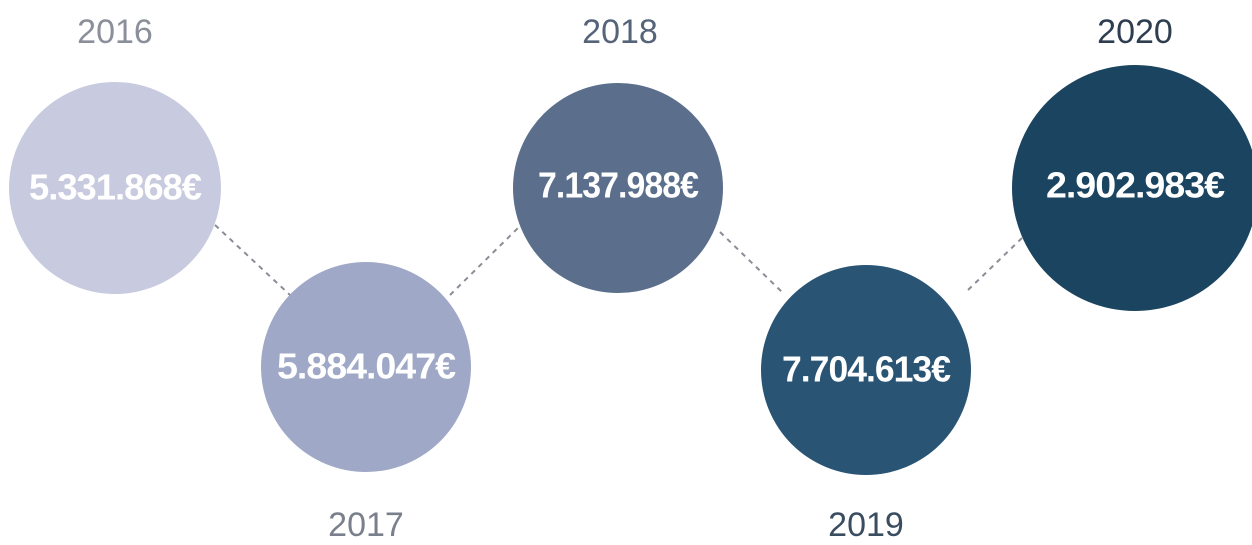 The height and width of the screenshot is (545, 1252). What do you see at coordinates (1135, 185) in the screenshot?
I see `amount-label: 2.902.983€` at bounding box center [1135, 185].